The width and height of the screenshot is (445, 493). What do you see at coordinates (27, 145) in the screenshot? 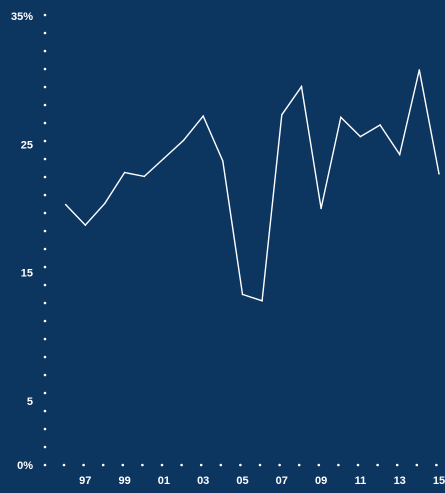
I see `y-tick-label: 25` at bounding box center [27, 145].